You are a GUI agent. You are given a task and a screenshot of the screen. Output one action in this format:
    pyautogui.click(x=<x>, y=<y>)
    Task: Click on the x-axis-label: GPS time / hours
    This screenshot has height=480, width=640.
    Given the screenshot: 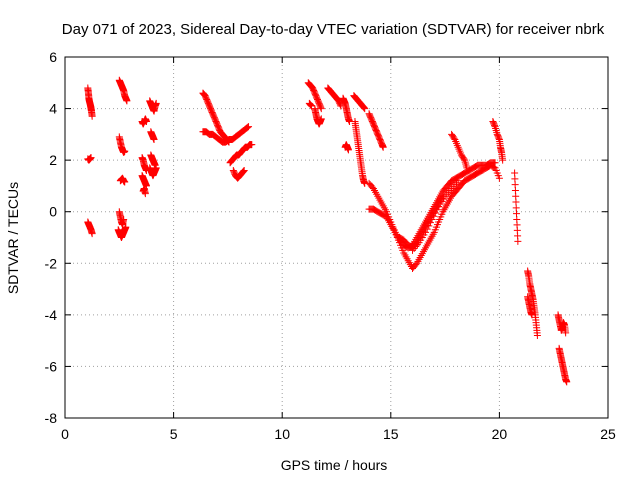 What is the action you would take?
    pyautogui.click(x=334, y=465)
    